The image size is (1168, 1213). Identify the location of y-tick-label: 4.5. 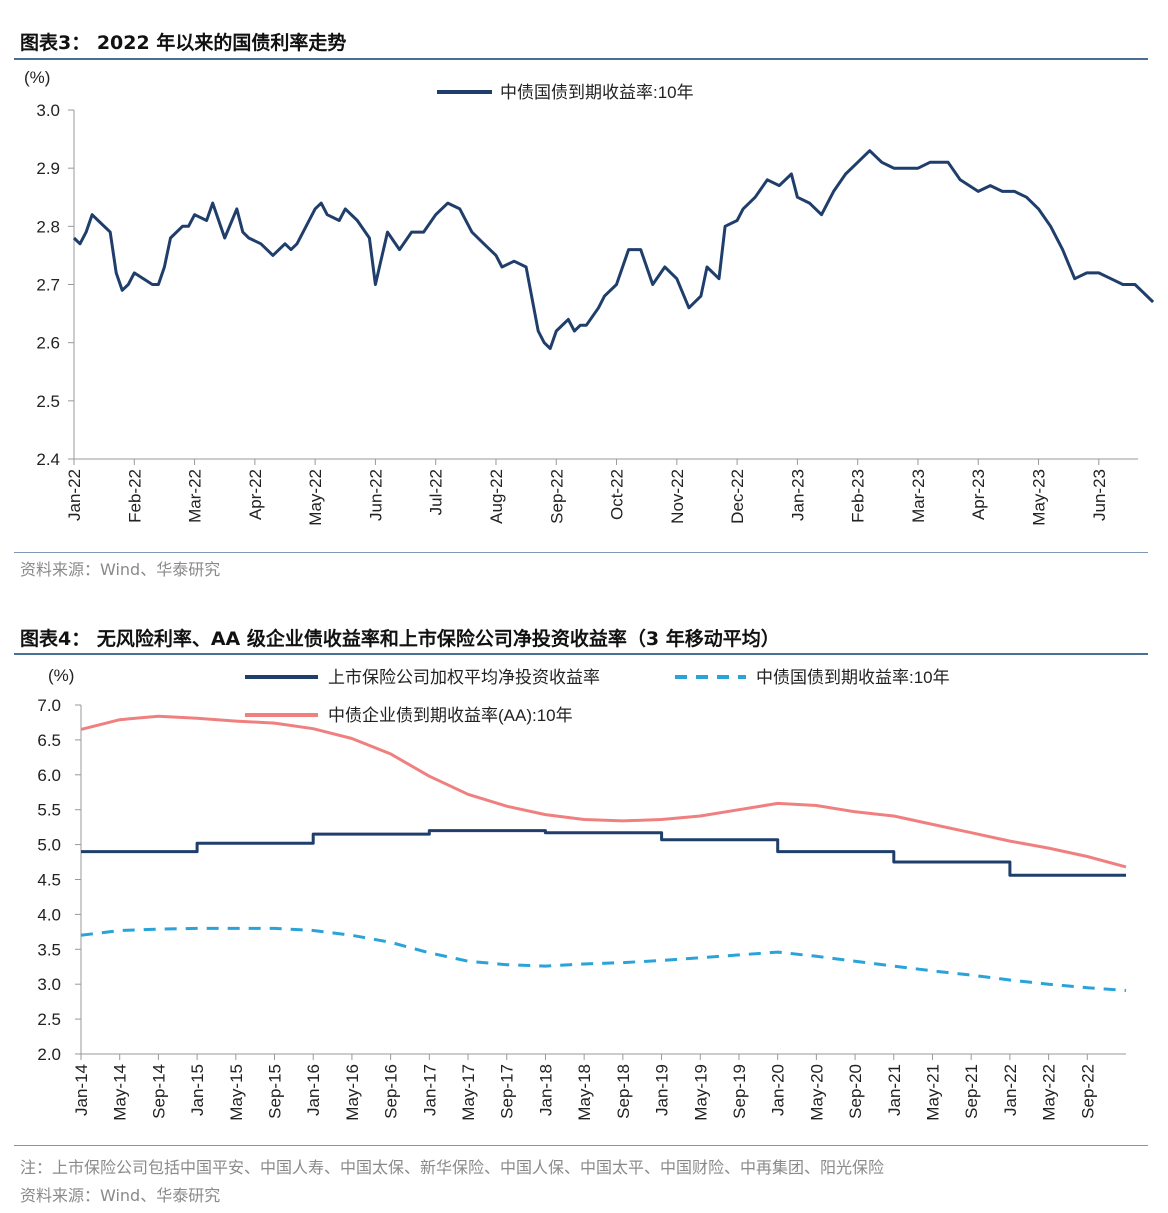
(49, 880).